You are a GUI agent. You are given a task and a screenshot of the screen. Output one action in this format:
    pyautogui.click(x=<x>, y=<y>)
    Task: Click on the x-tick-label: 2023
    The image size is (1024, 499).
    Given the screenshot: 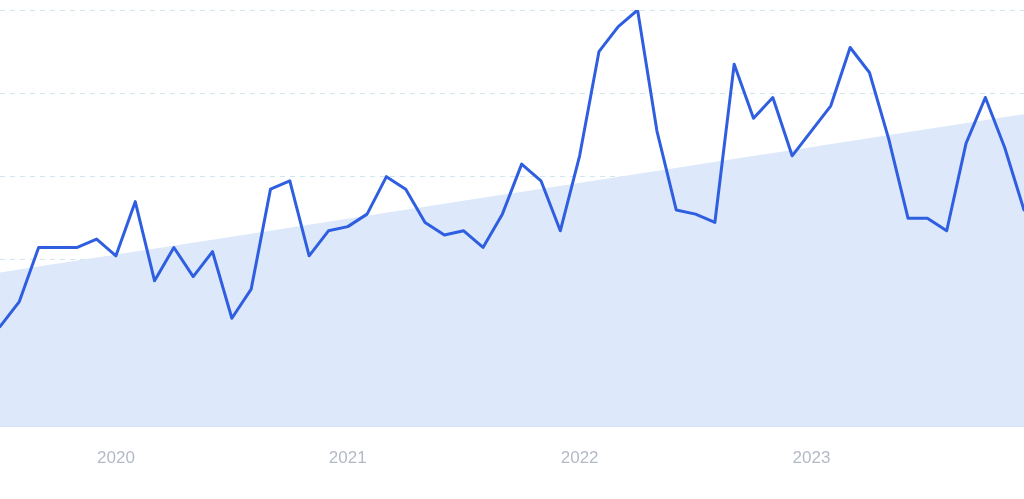 What is the action you would take?
    pyautogui.click(x=811, y=458)
    